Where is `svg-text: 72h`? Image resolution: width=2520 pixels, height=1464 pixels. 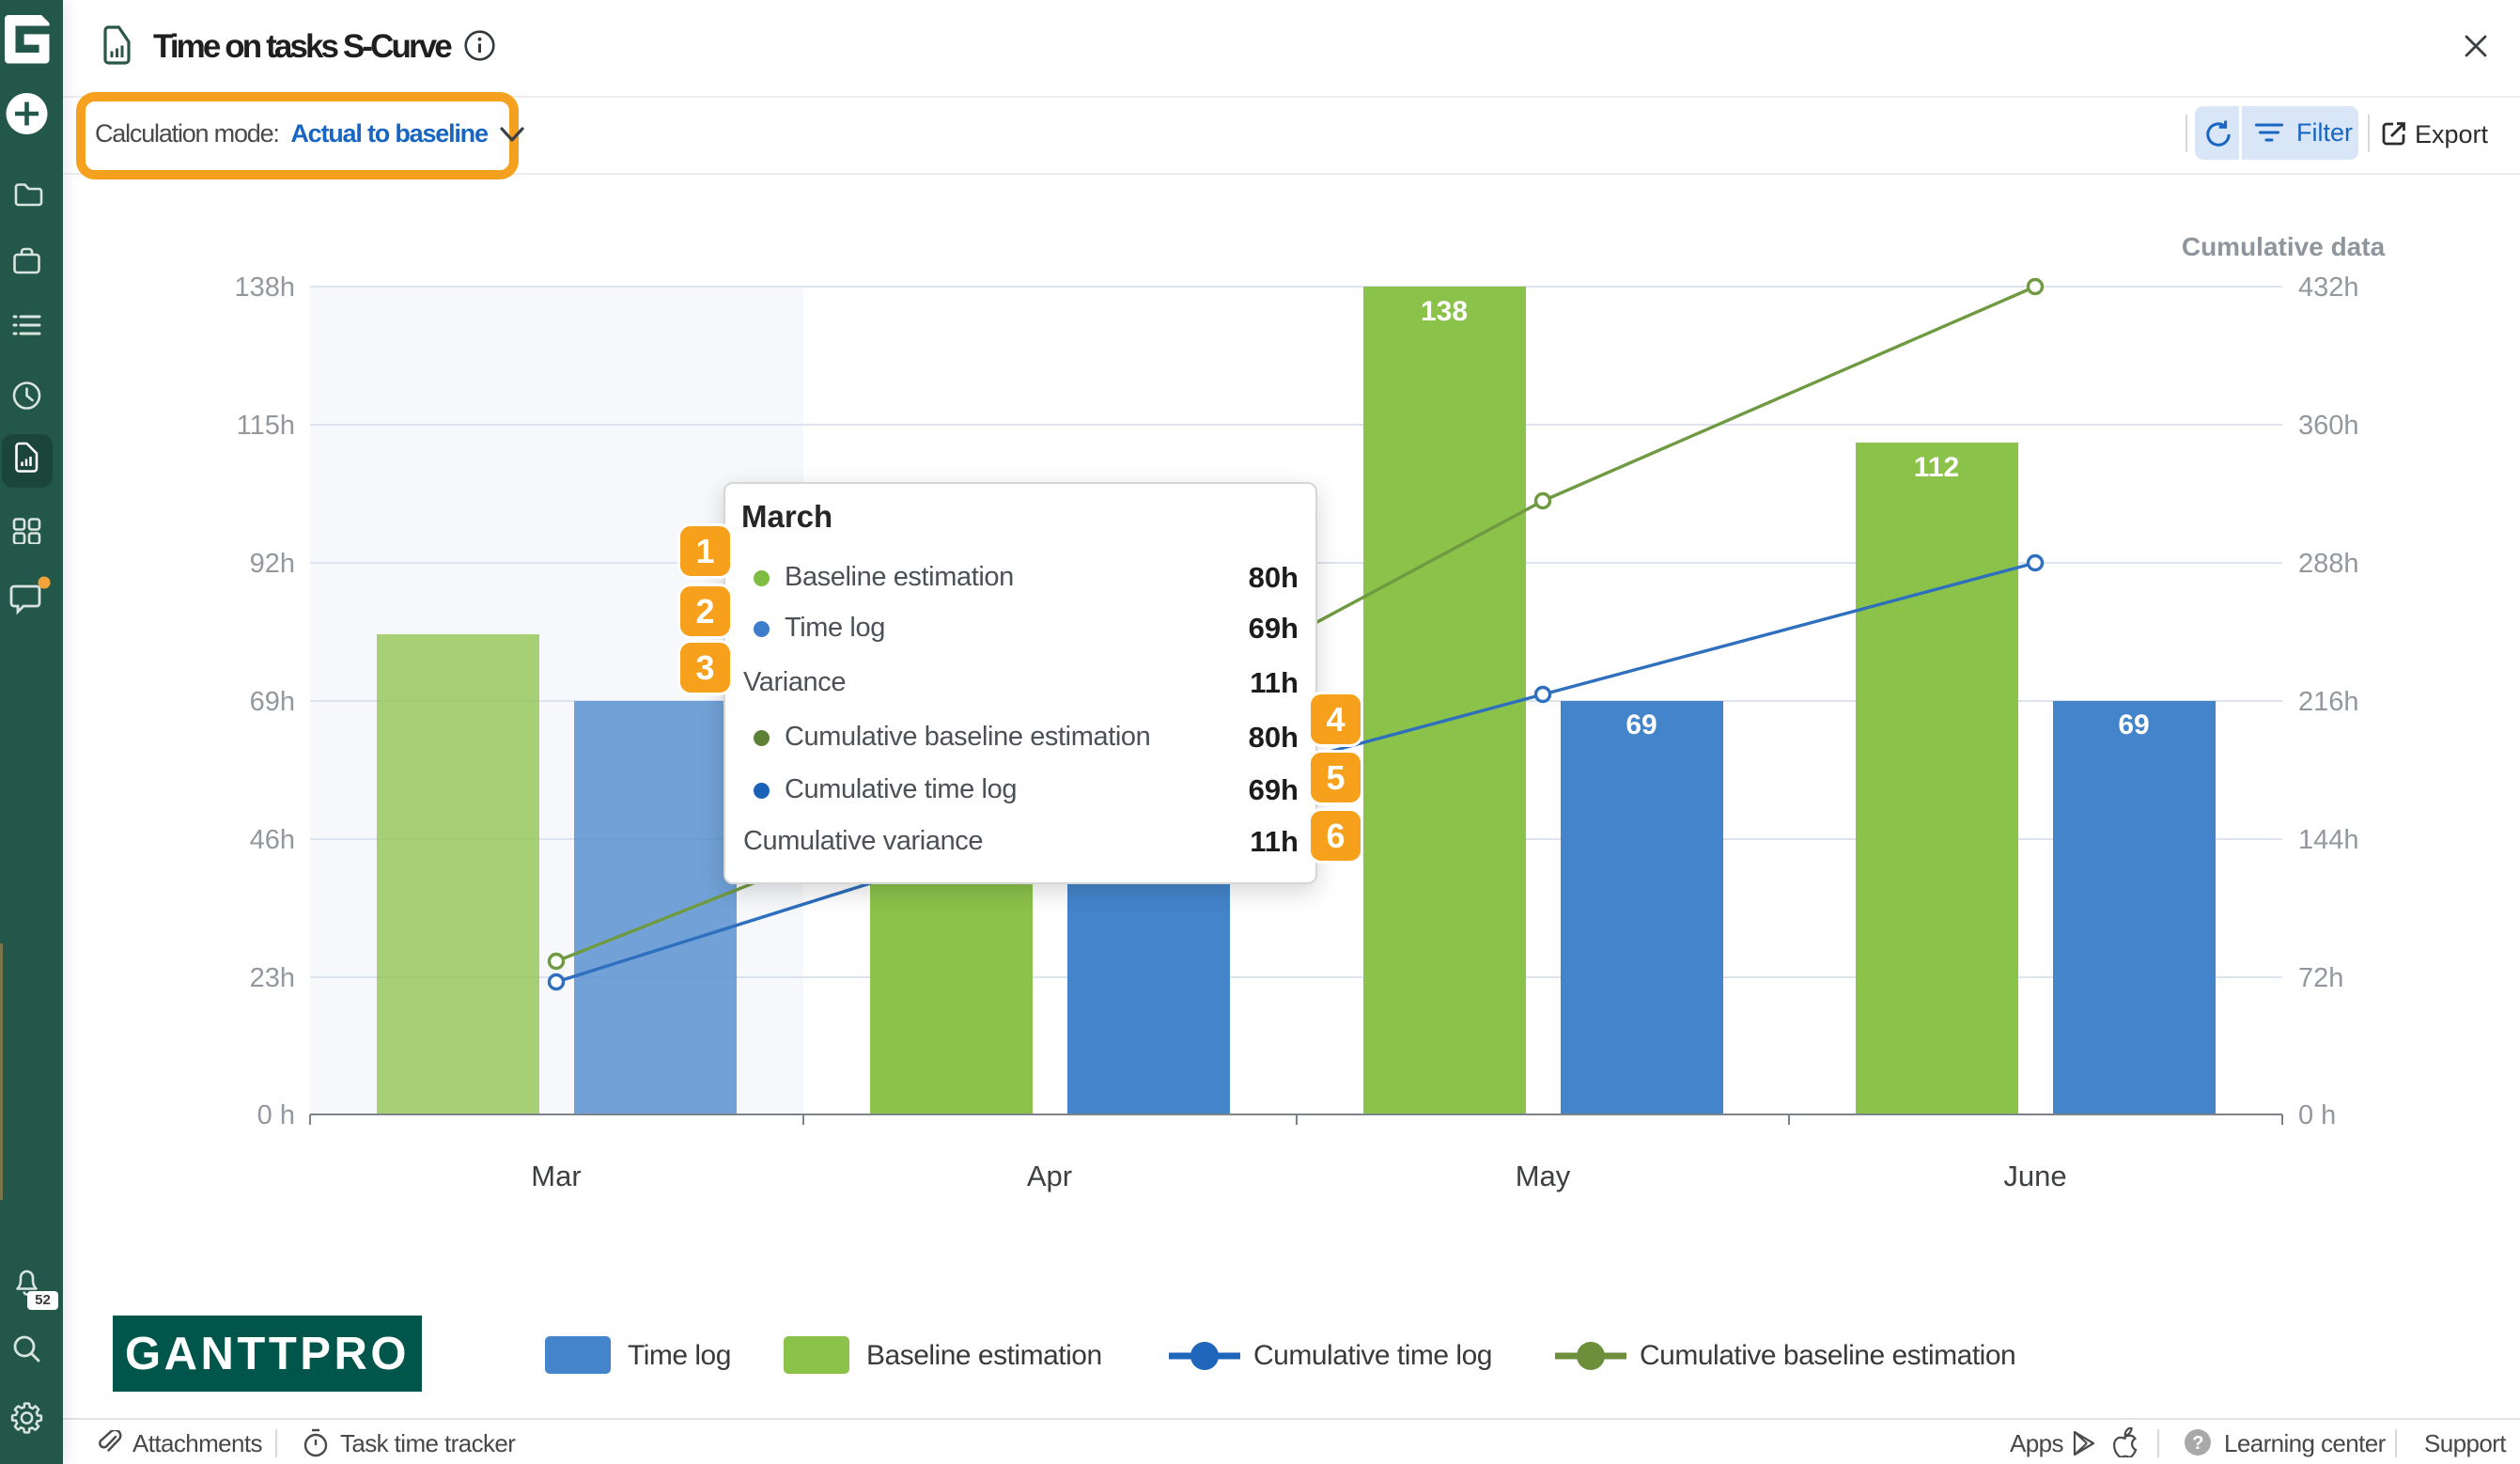
svg-text: 72h is located at coordinates (2320, 978).